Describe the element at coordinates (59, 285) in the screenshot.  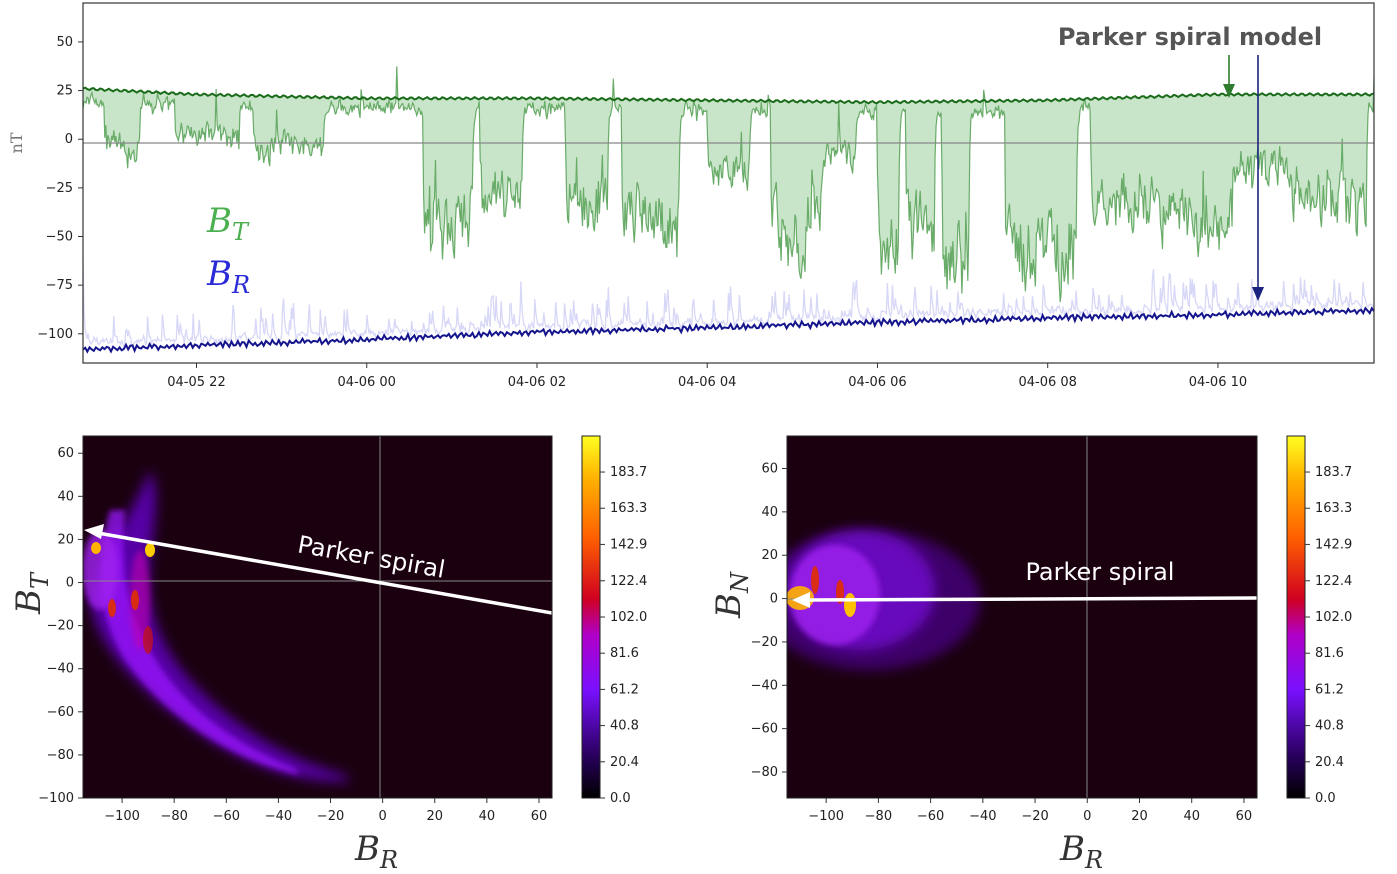
I see `ts-ytick-label: −75` at that location.